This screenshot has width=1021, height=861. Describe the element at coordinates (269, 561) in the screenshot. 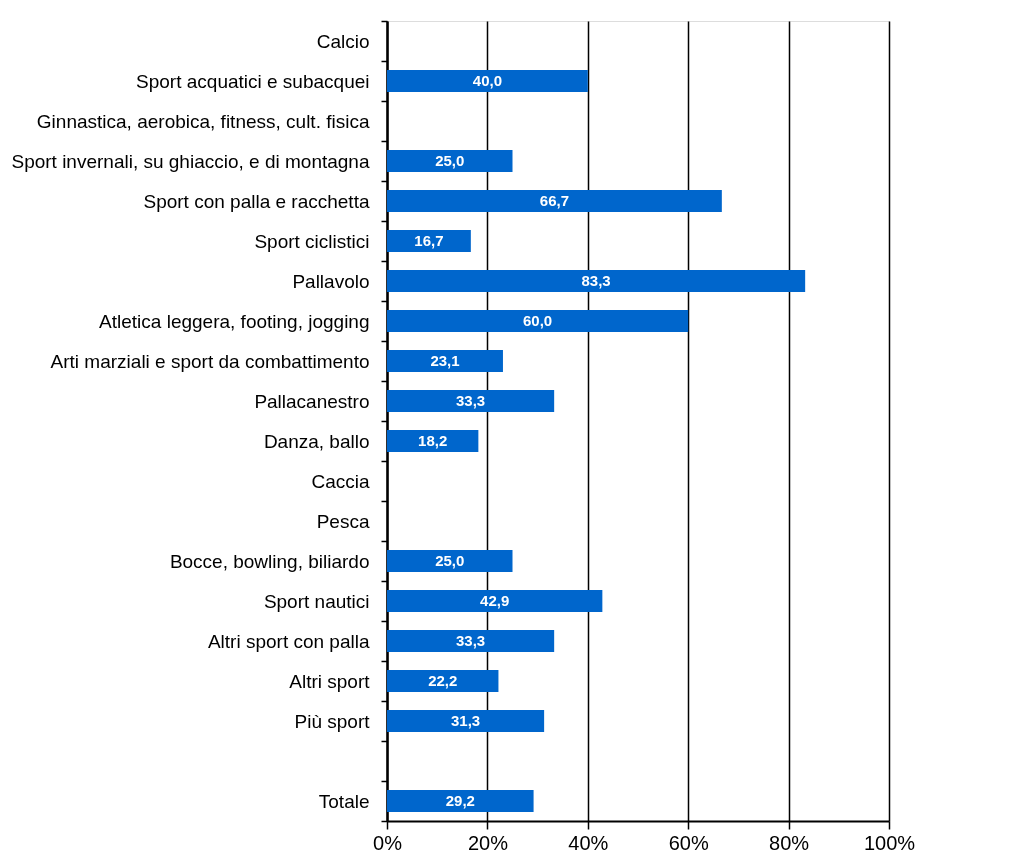

I see `y-tick-label: Bocce, bowling, biliardo` at that location.